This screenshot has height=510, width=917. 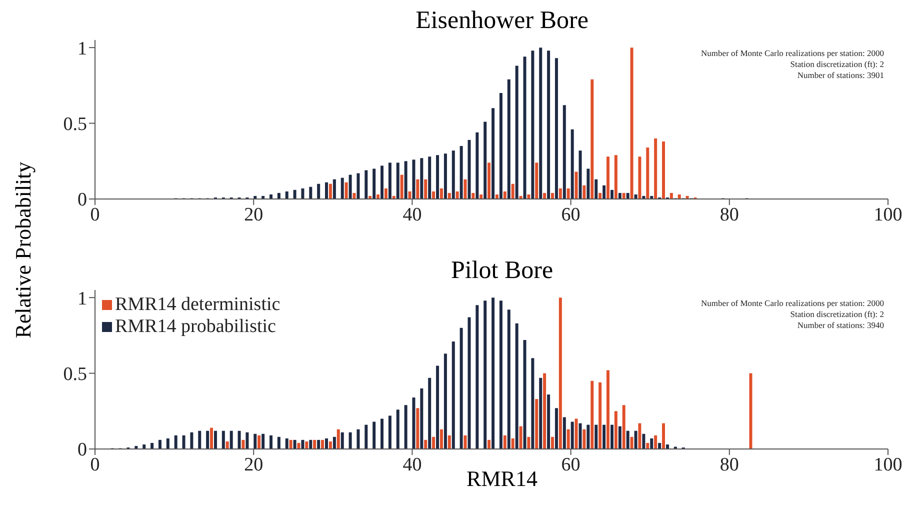 What do you see at coordinates (840, 325) in the screenshot?
I see `annotation: Number of stations: 3940` at bounding box center [840, 325].